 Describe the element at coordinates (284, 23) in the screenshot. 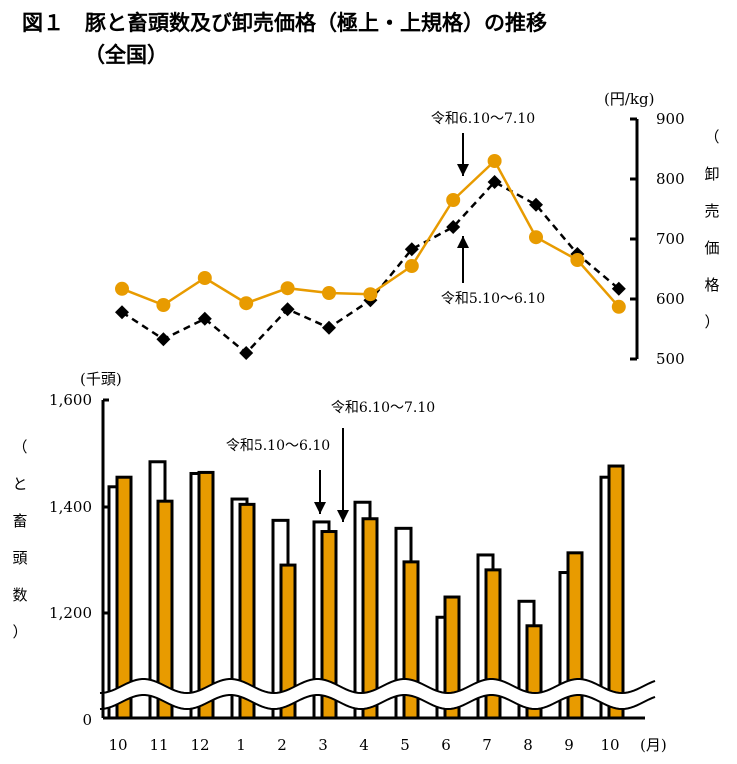

I see `chart-title: 図１ 豚と畜頭数及び卸売価格（極上・上規格）の推移` at that location.